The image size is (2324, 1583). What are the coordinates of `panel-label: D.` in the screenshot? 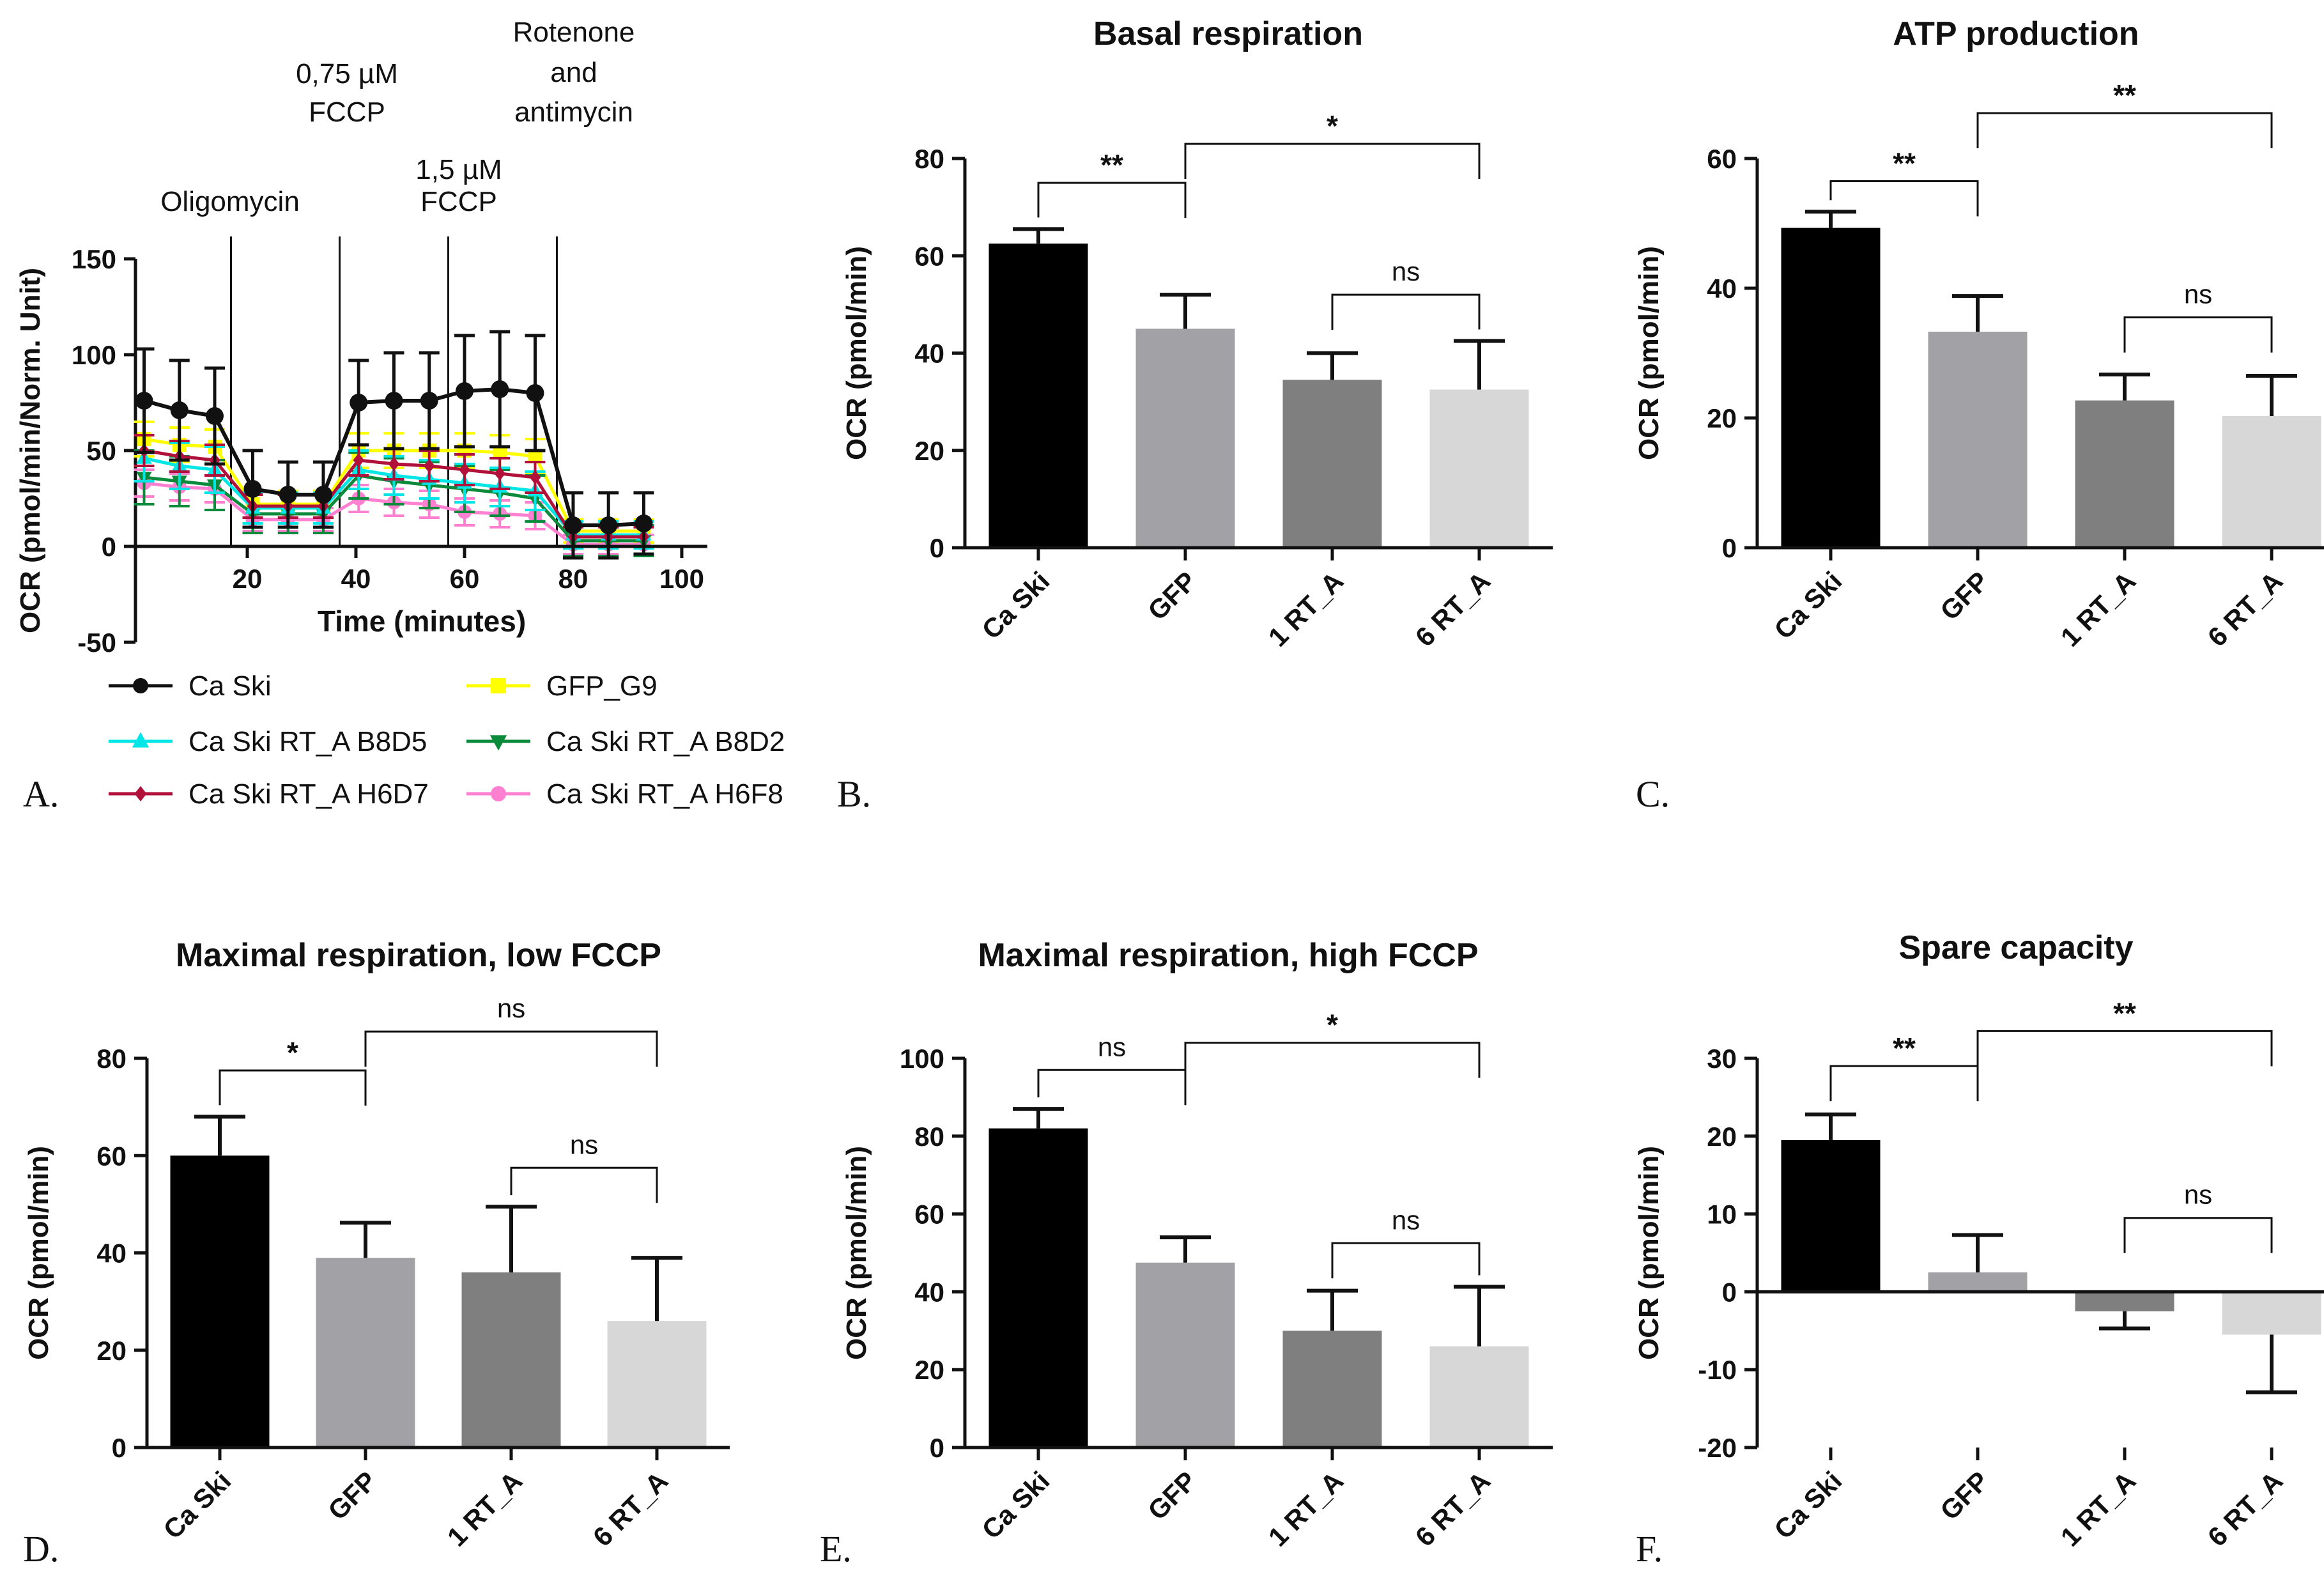 It's located at (41, 1549).